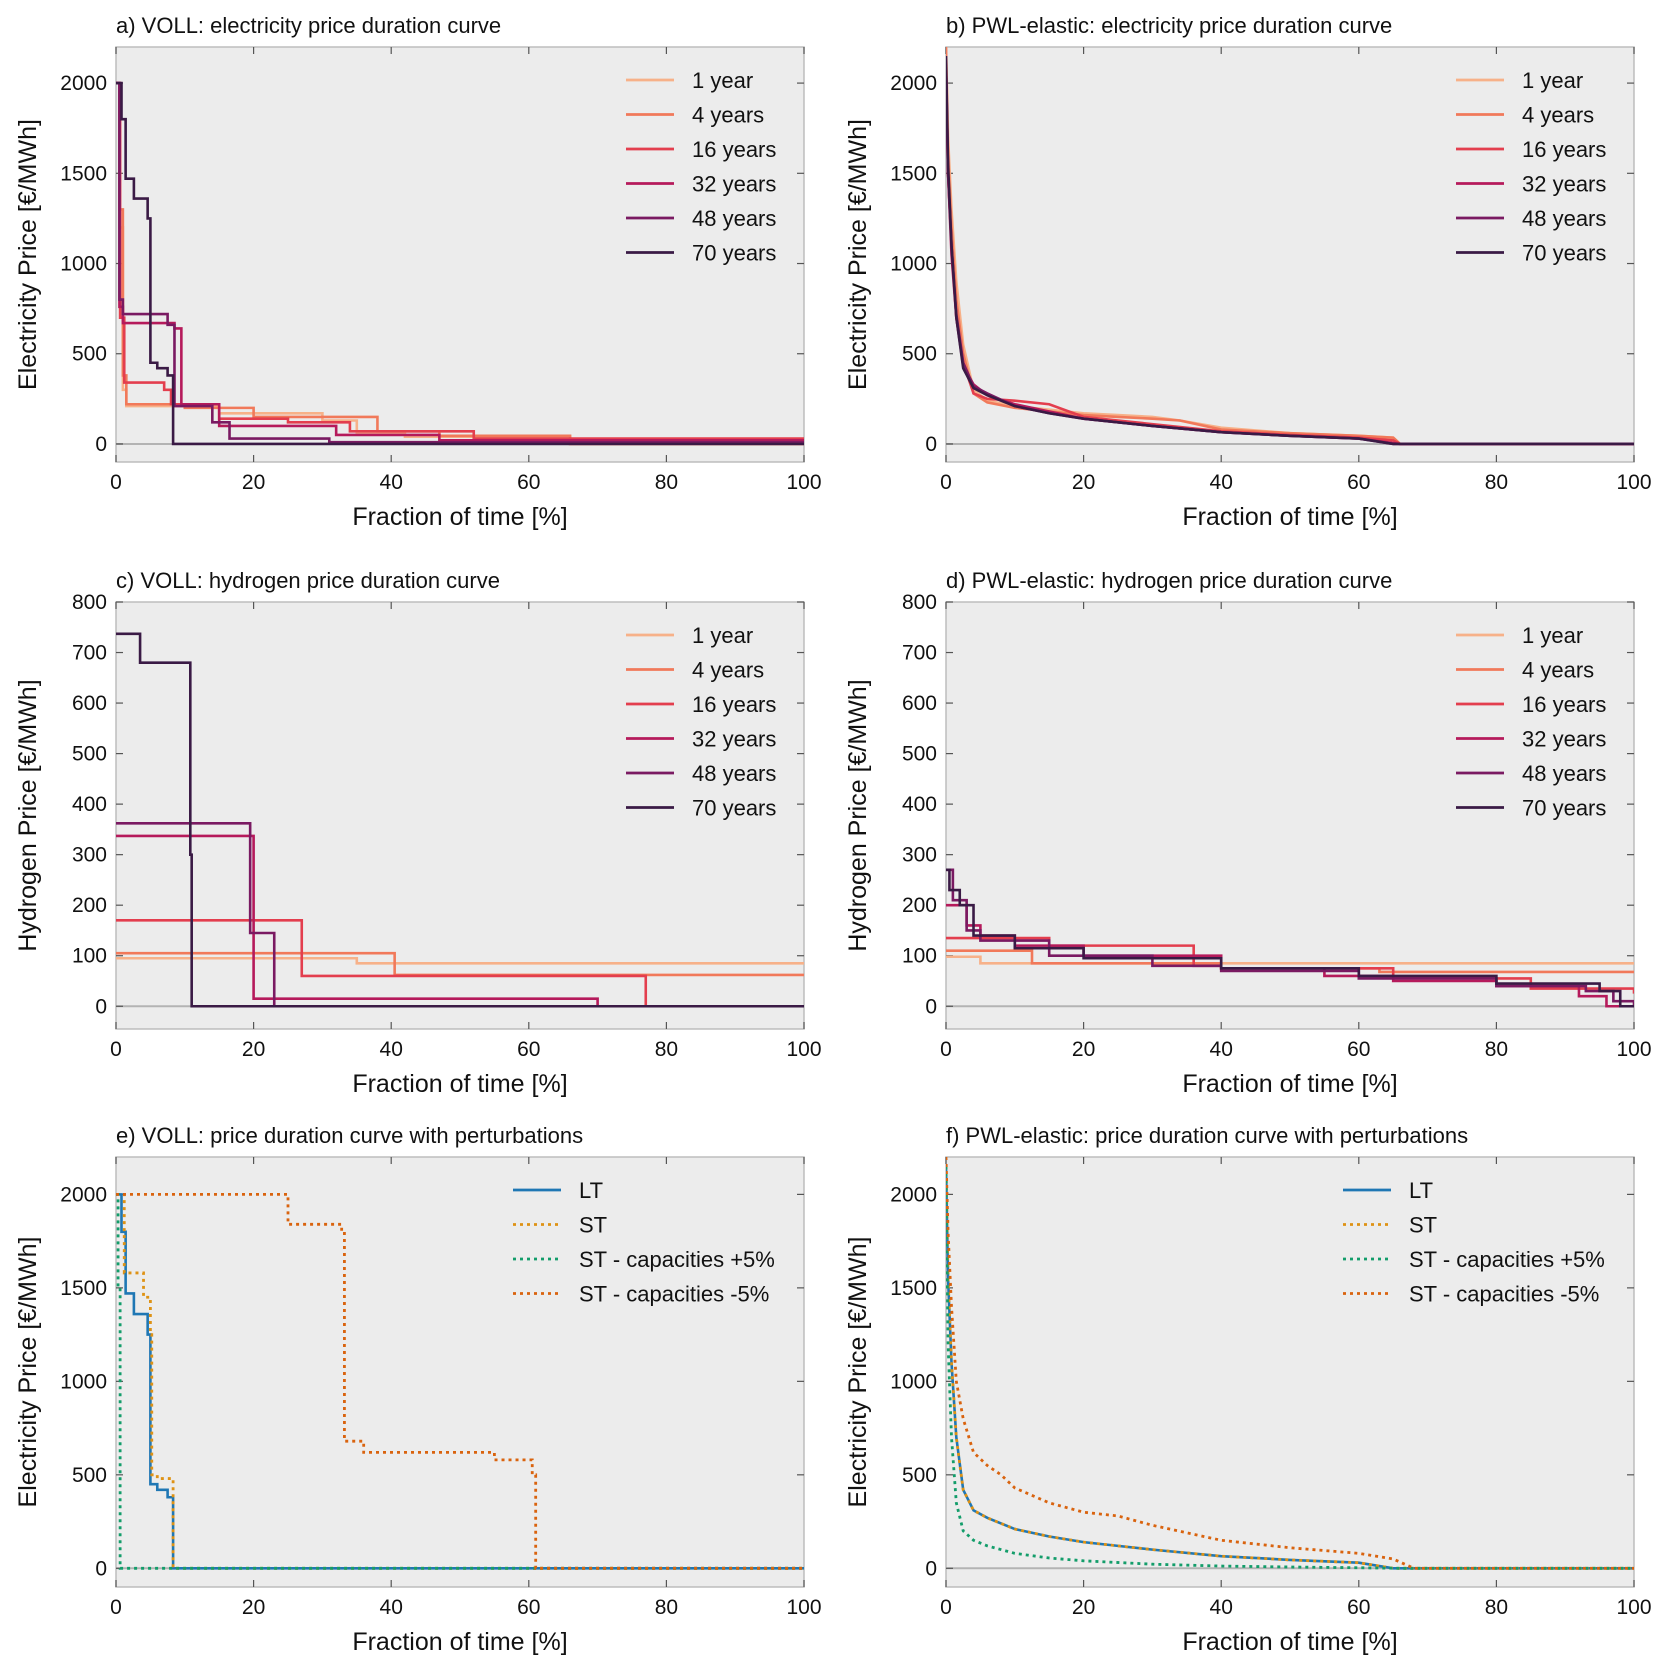 Image resolution: width=1660 pixels, height=1660 pixels. I want to click on x-tick-label: 80, so click(1496, 1049).